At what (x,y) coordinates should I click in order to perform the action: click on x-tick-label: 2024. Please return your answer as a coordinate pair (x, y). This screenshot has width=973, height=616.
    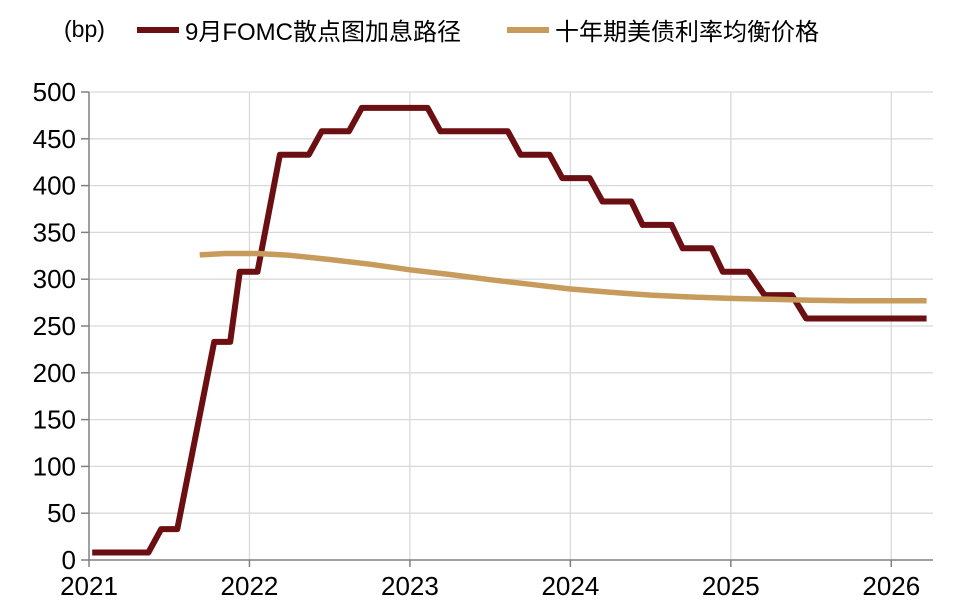
    Looking at the image, I should click on (570, 586).